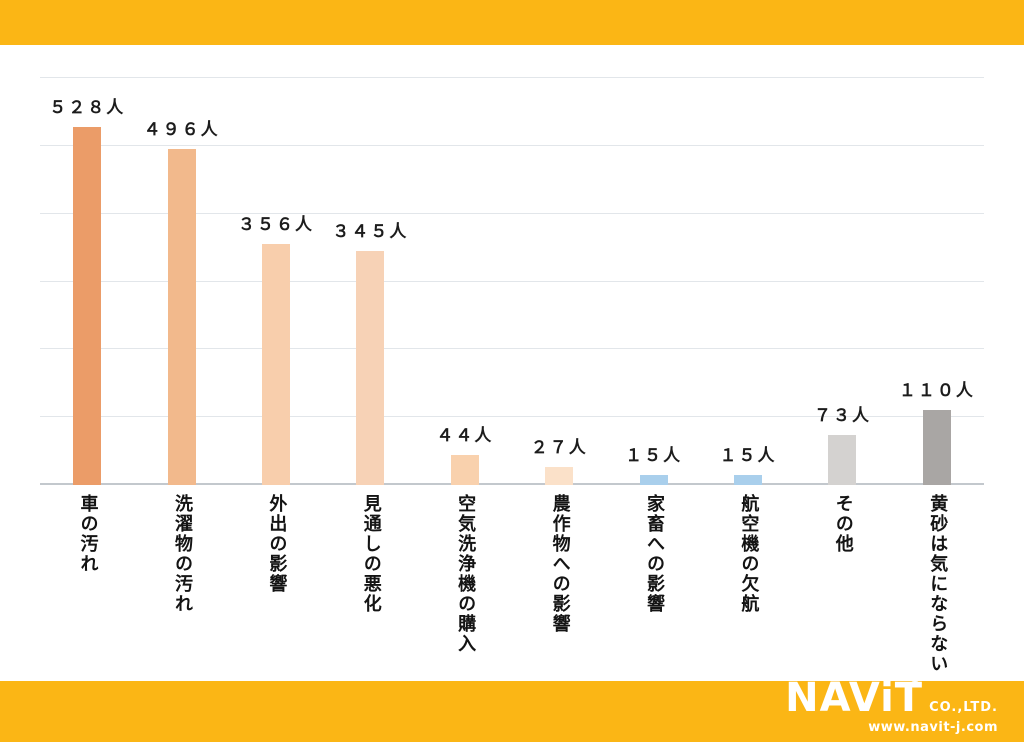 This screenshot has height=742, width=1024. What do you see at coordinates (465, 436) in the screenshot?
I see `bar-value-label: ４４人` at bounding box center [465, 436].